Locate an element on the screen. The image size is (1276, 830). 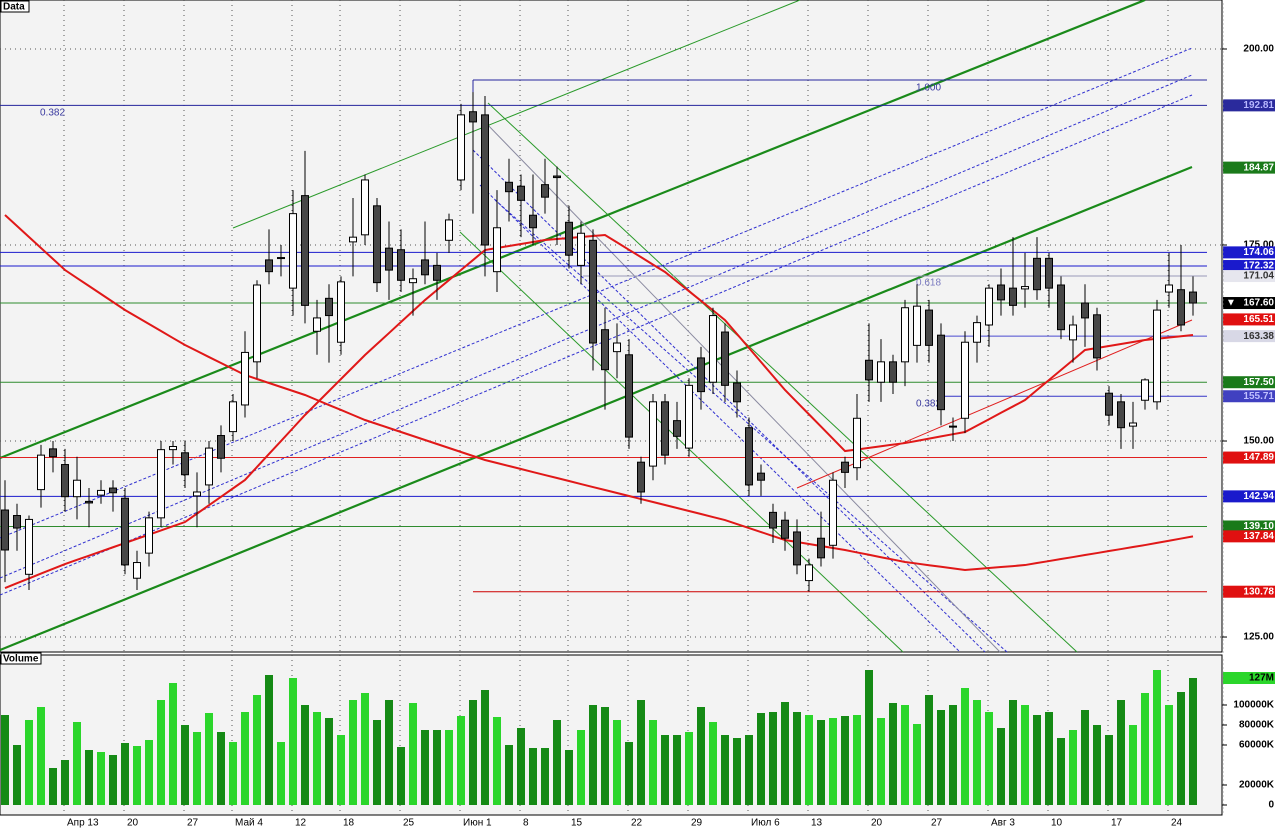
x-tick-label: 8 is located at coordinates (526, 823).